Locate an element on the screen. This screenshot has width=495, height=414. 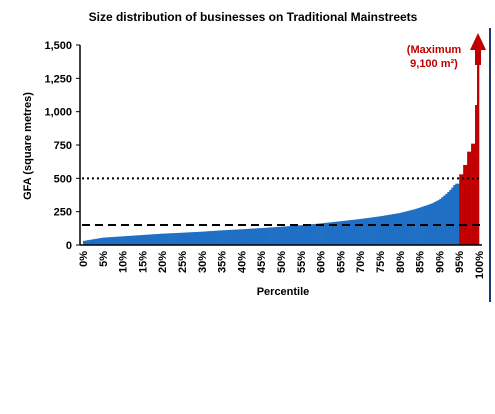
y-tick-label: 250 is located at coordinates (63, 213).